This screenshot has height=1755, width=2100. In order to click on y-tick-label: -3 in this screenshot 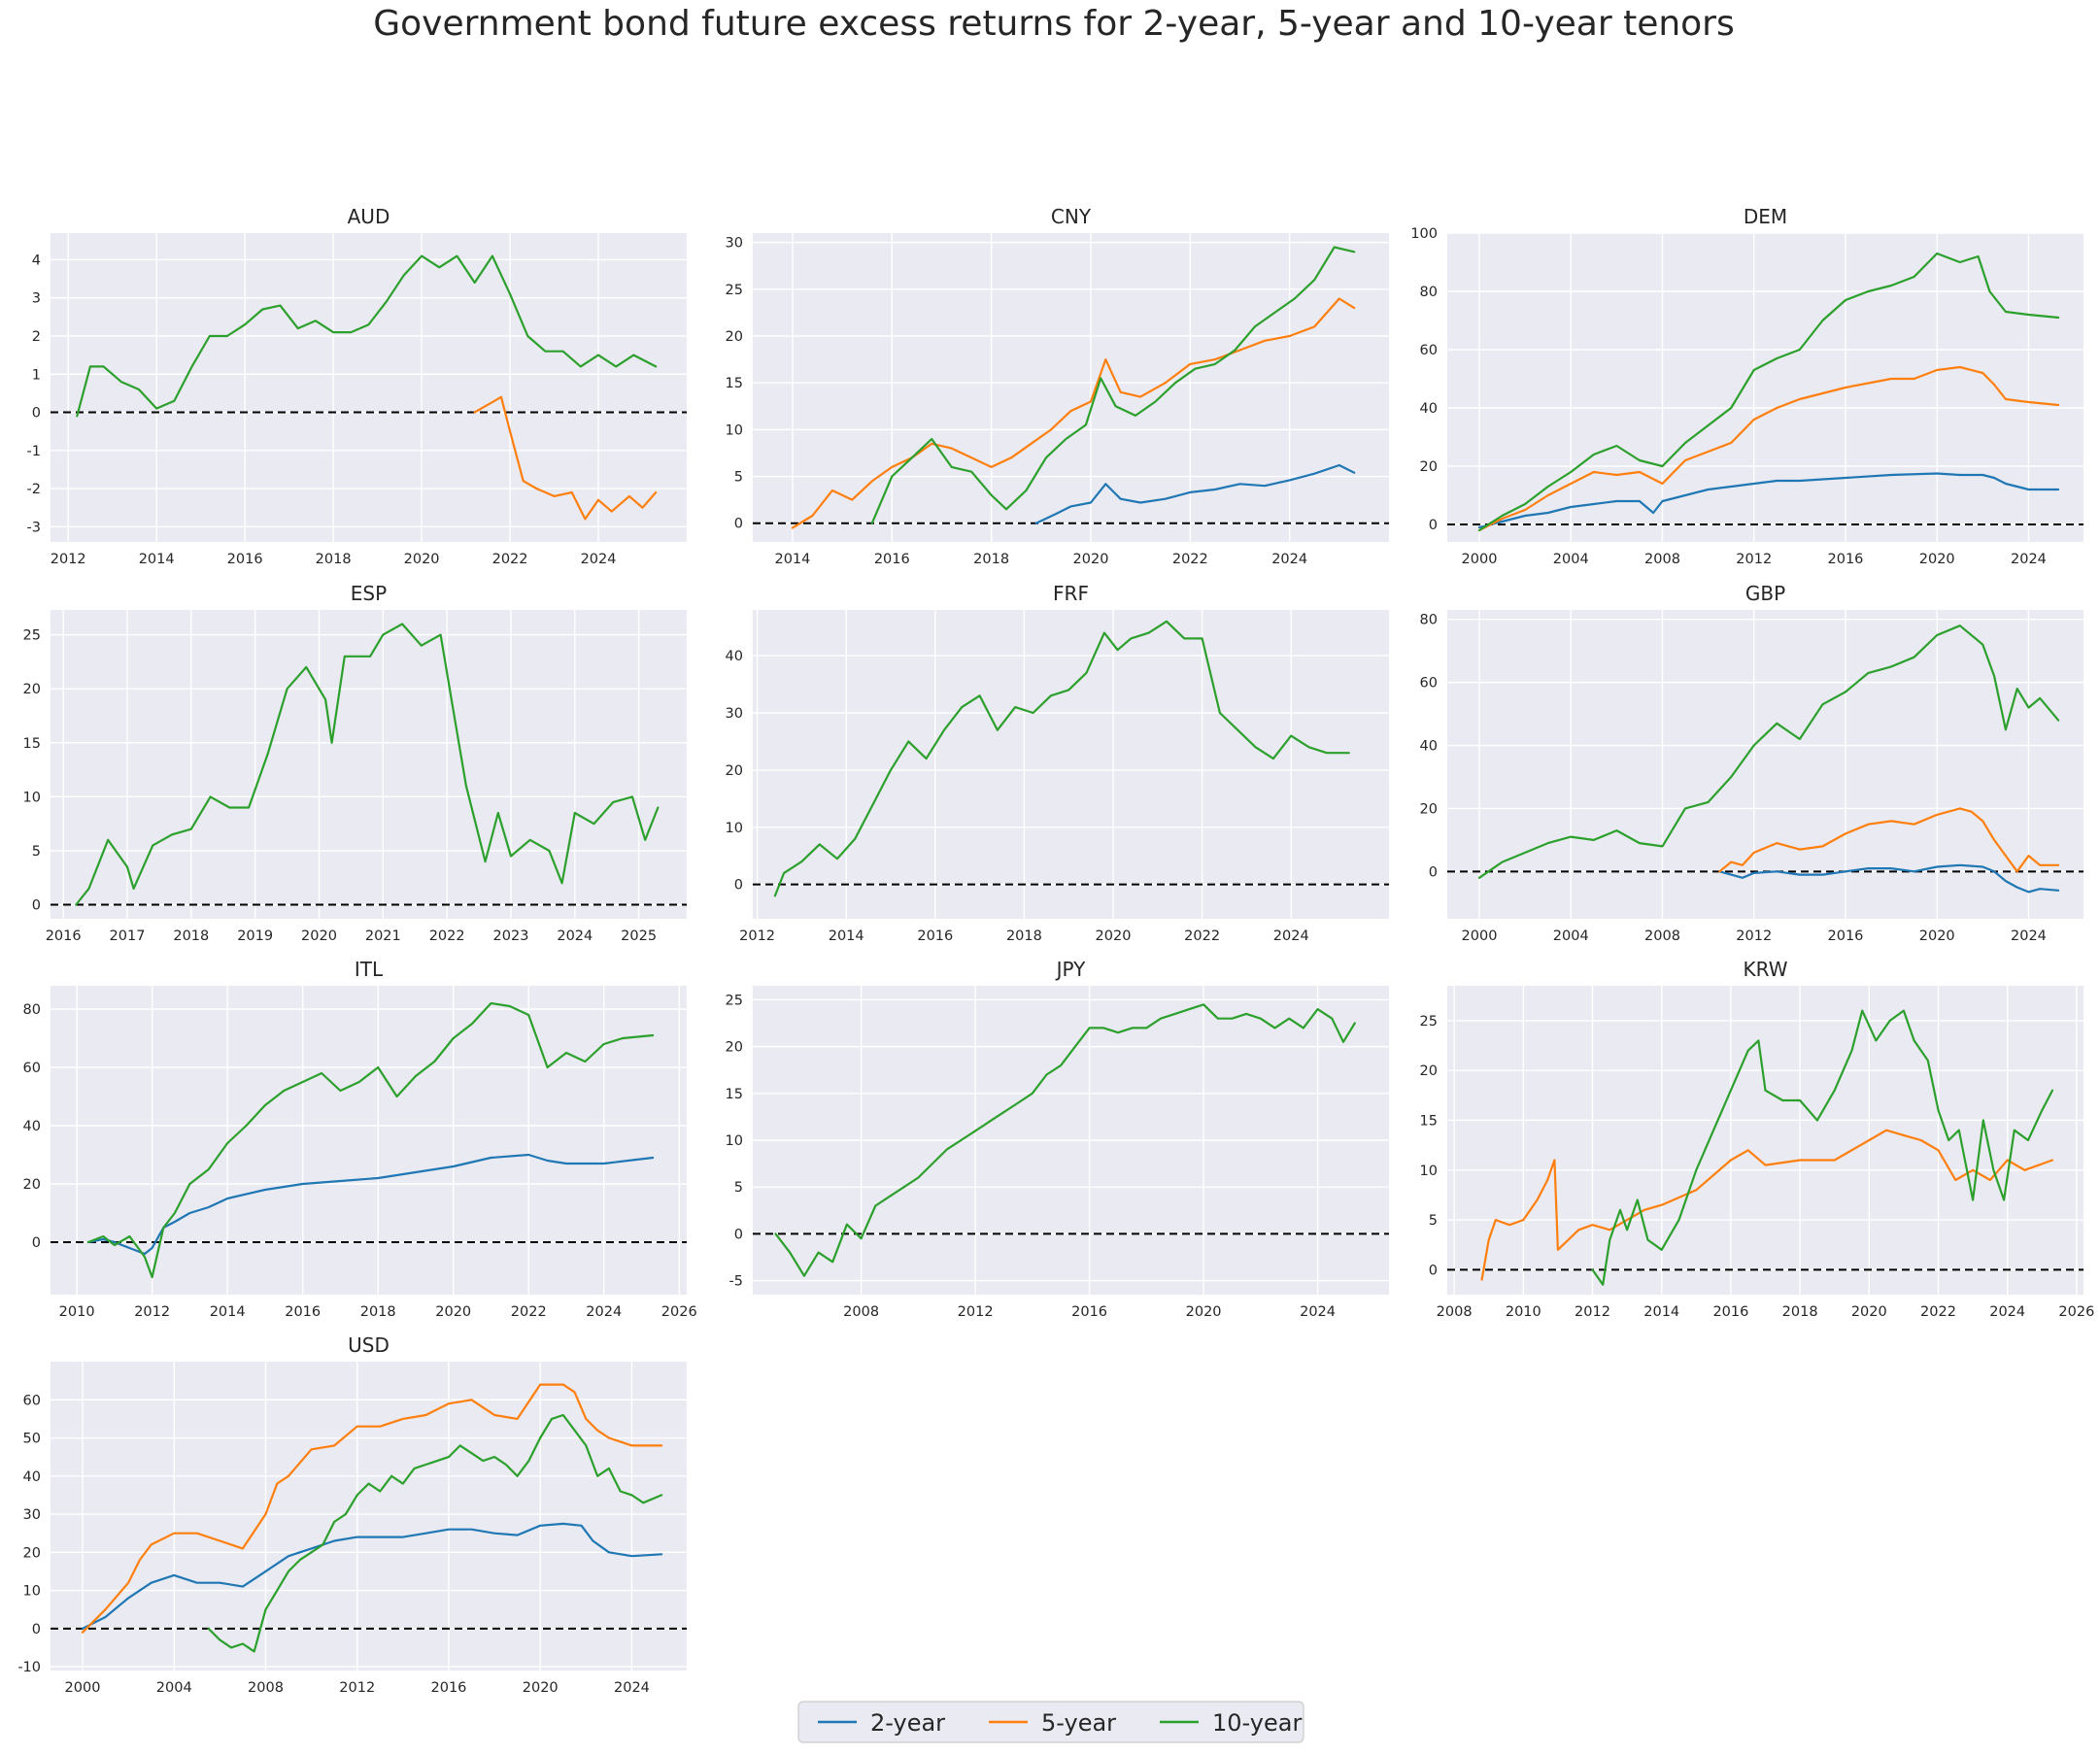, I will do `click(34, 527)`.